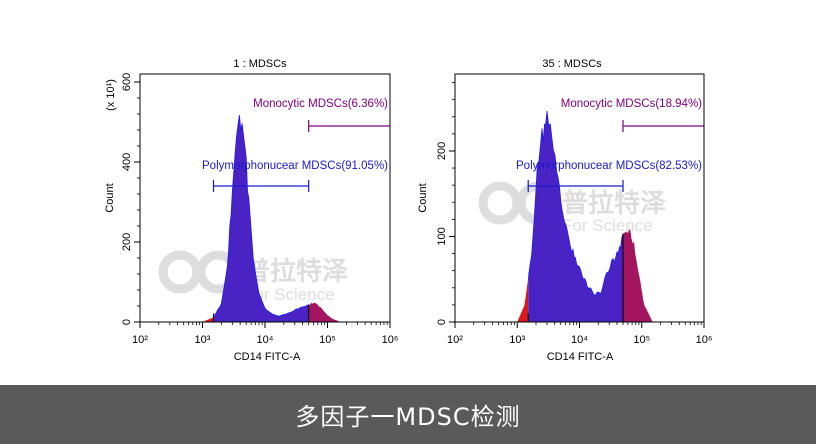 The image size is (816, 444). I want to click on gate-label: Monocytic MDSCs(6.36%), so click(320, 104).